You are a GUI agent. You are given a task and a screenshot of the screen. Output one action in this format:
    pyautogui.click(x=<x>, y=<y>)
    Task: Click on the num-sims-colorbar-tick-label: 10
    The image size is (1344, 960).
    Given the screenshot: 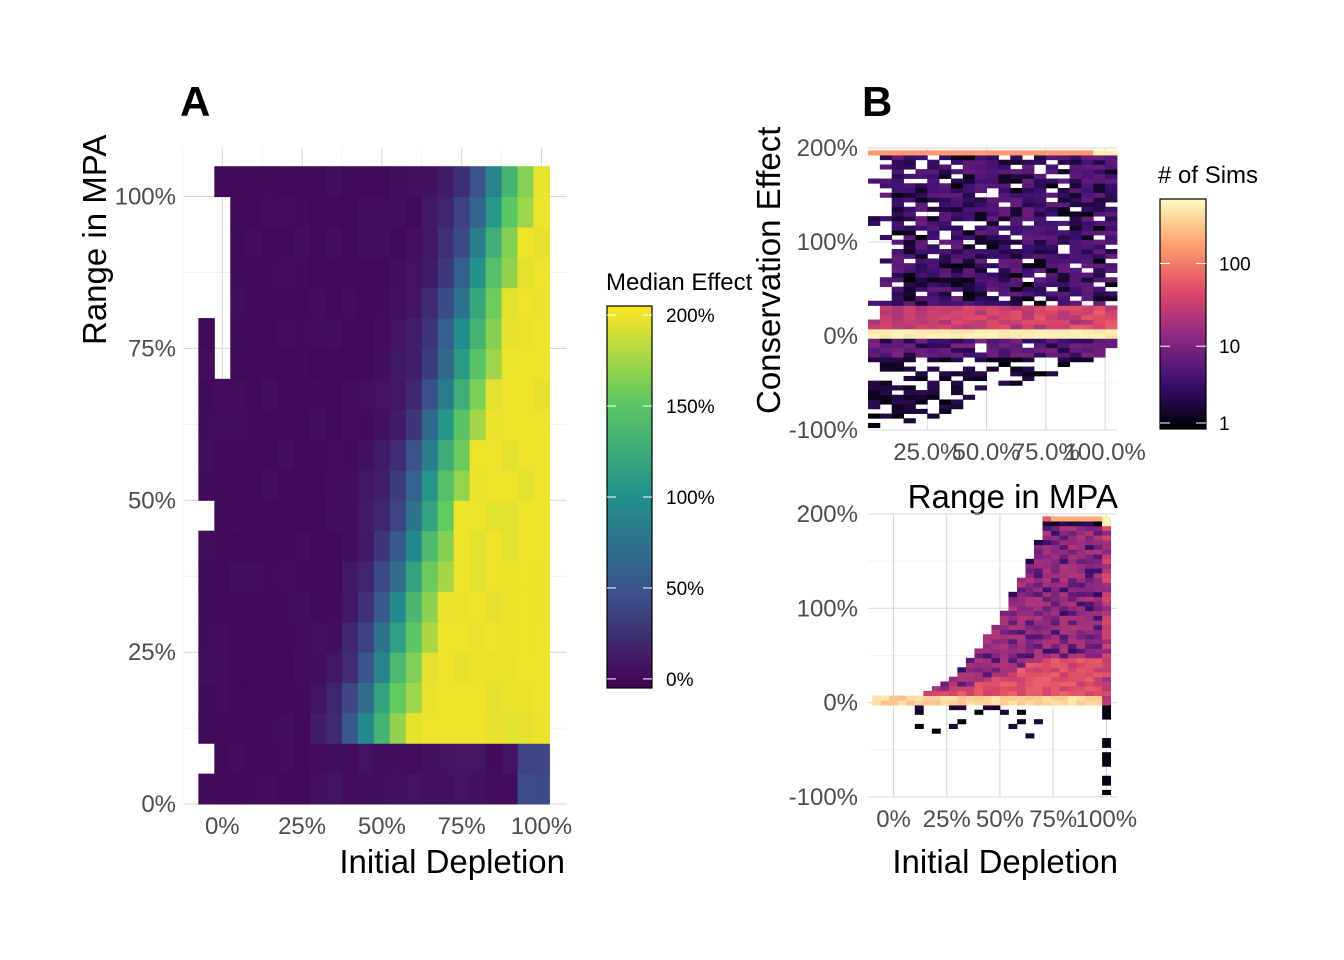 What is the action you would take?
    pyautogui.click(x=1229, y=347)
    